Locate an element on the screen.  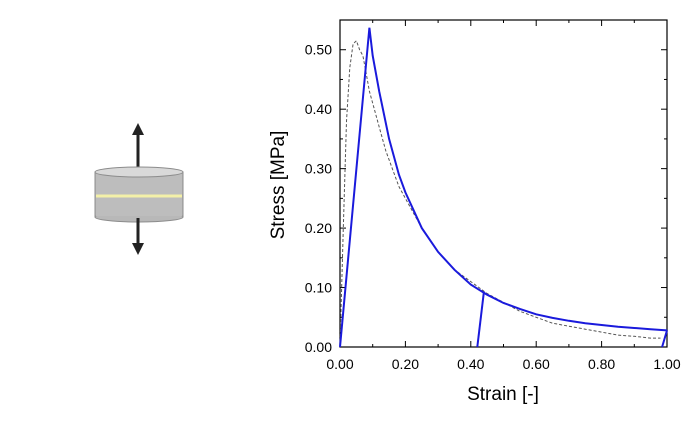
x-tick-label: 0.80 is located at coordinates (601, 364).